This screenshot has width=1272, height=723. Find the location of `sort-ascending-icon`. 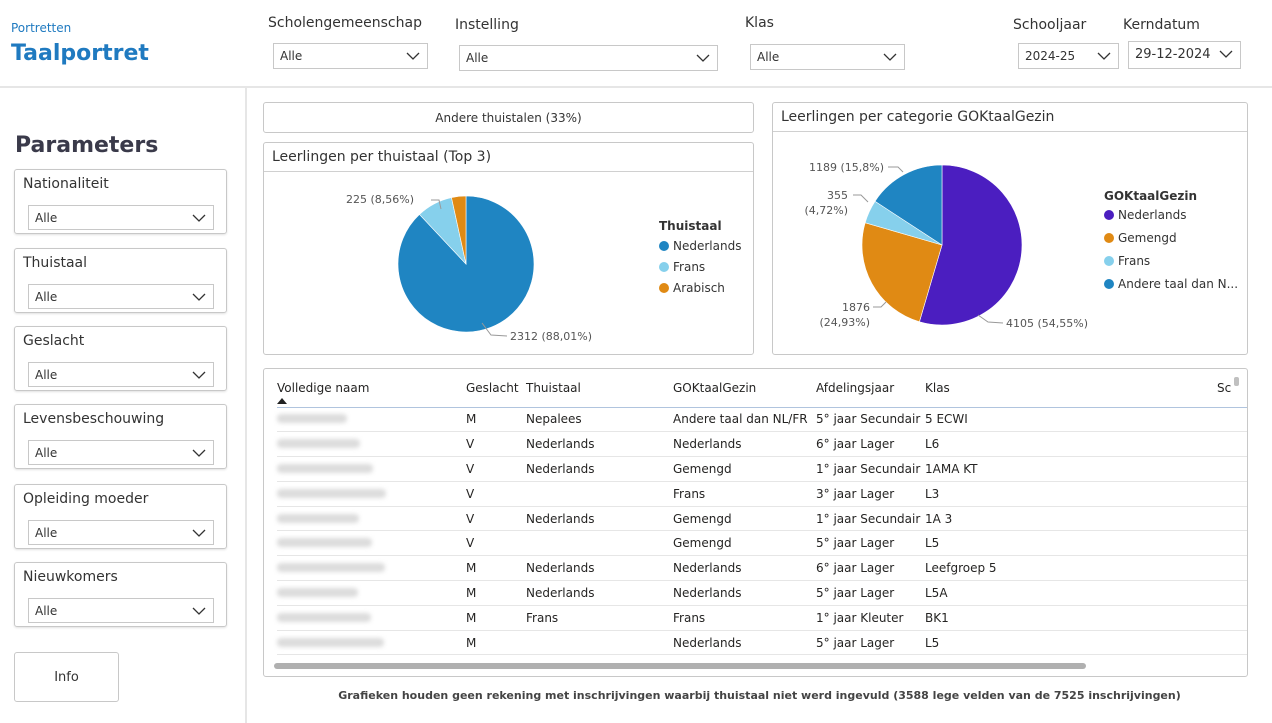

sort-ascending-icon is located at coordinates (282, 401).